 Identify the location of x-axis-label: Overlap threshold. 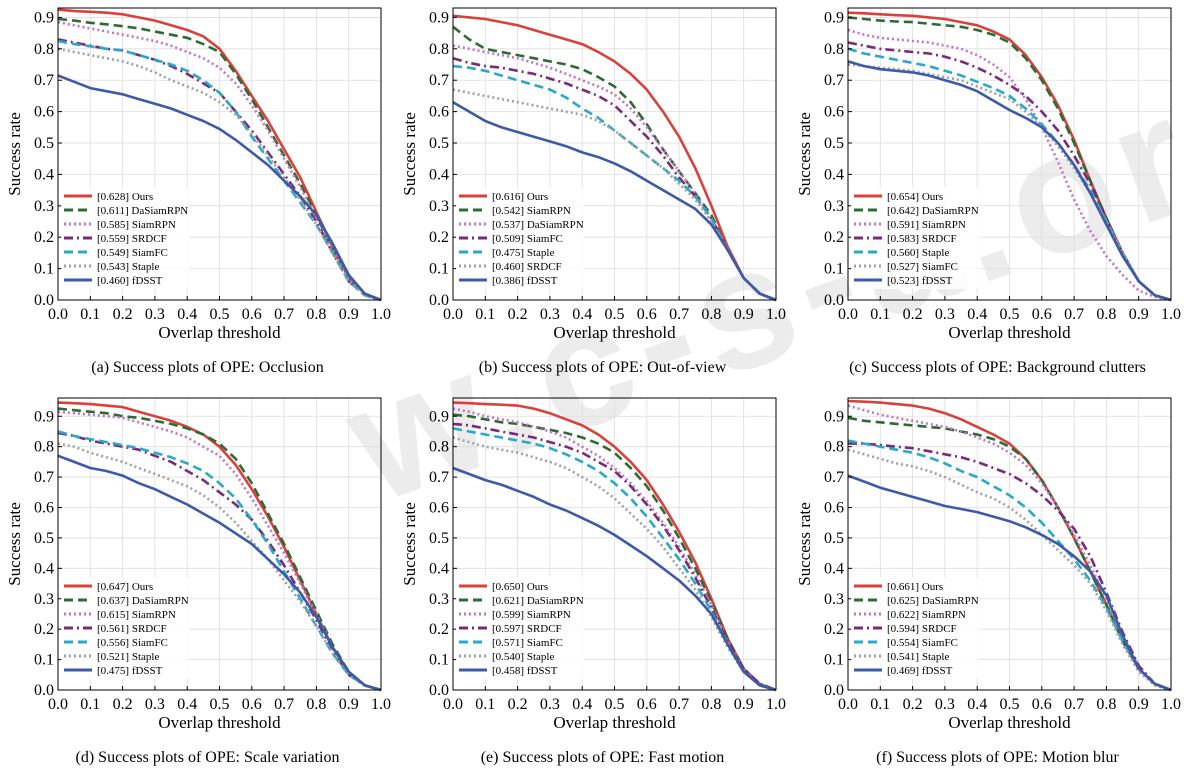
(614, 332).